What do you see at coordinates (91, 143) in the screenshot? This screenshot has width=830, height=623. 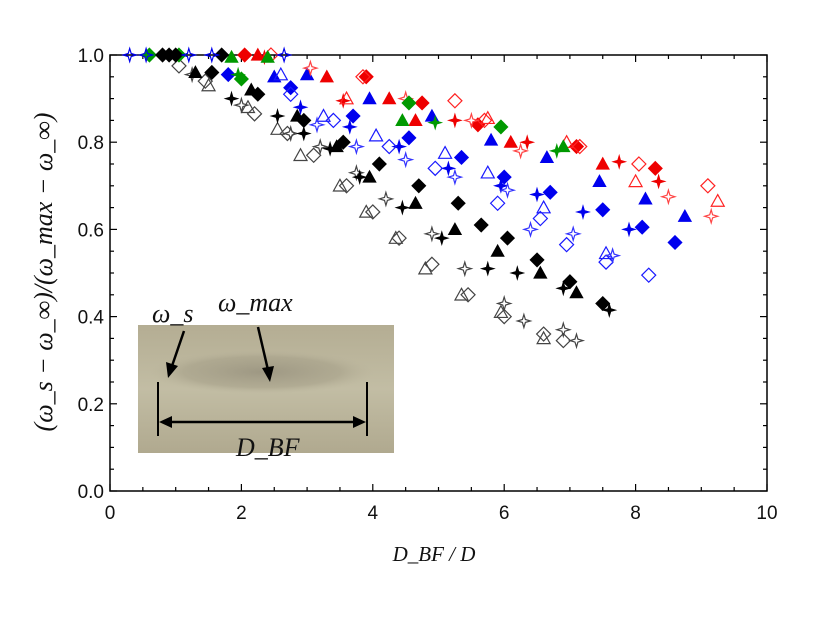 I see `y-tick-label: 0.8` at bounding box center [91, 143].